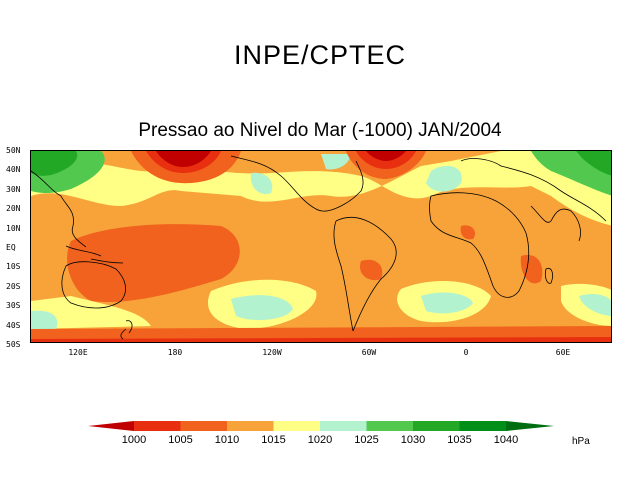 The height and width of the screenshot is (494, 640). Describe the element at coordinates (336, 162) in the screenshot. I see `field-azores-high` at that location.